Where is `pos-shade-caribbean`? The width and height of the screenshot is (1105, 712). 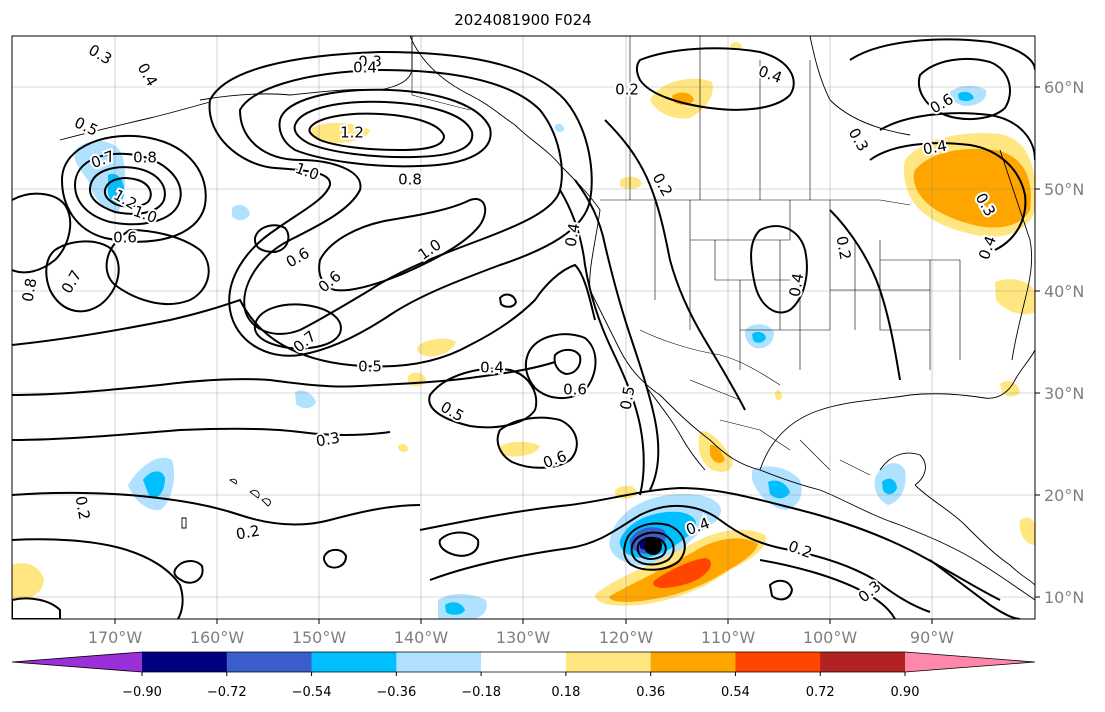
pos-shade-caribbean is located at coordinates (1027, 531).